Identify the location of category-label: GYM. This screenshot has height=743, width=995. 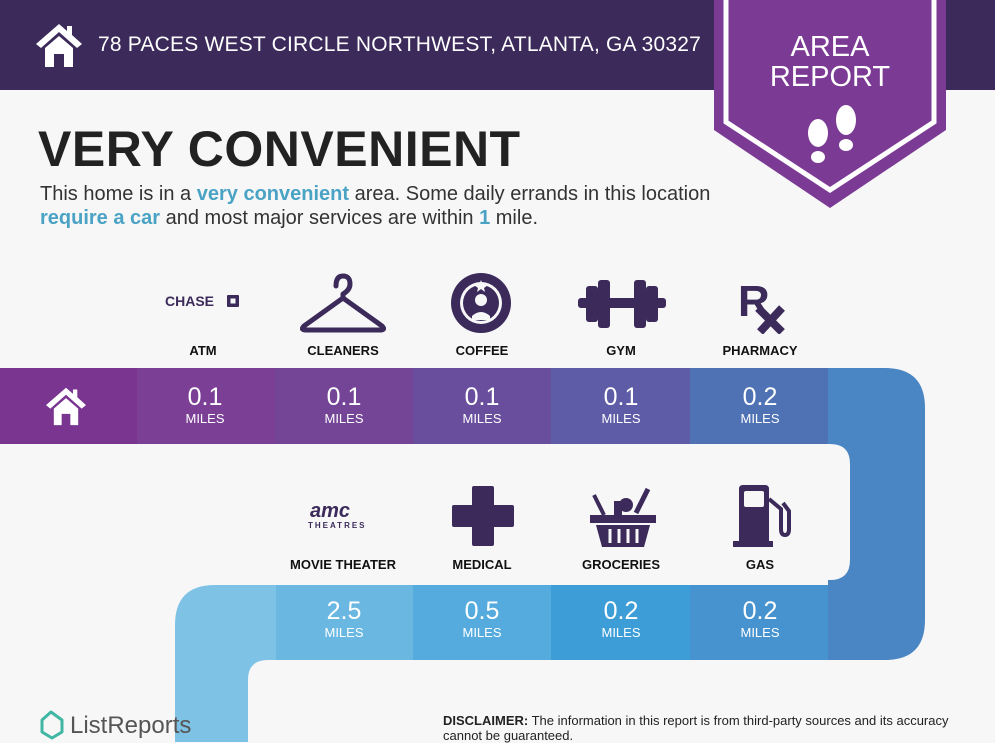
(621, 350).